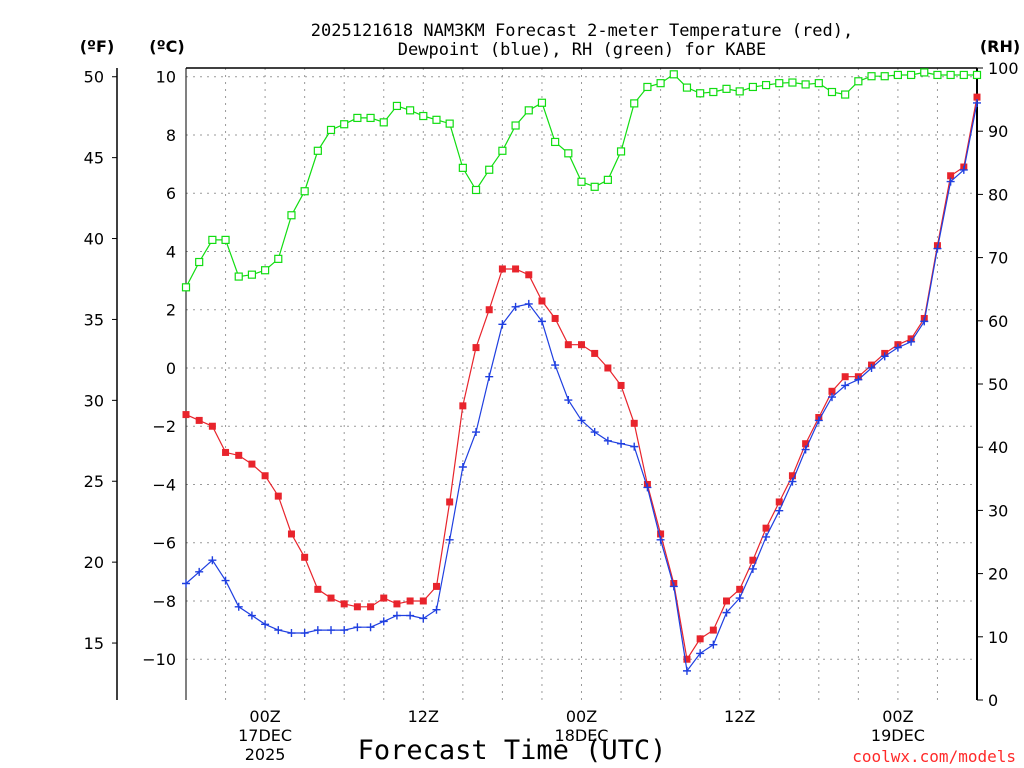 The width and height of the screenshot is (1024, 768). I want to click on x-axis-label: Forecast Time (UTC), so click(512, 750).